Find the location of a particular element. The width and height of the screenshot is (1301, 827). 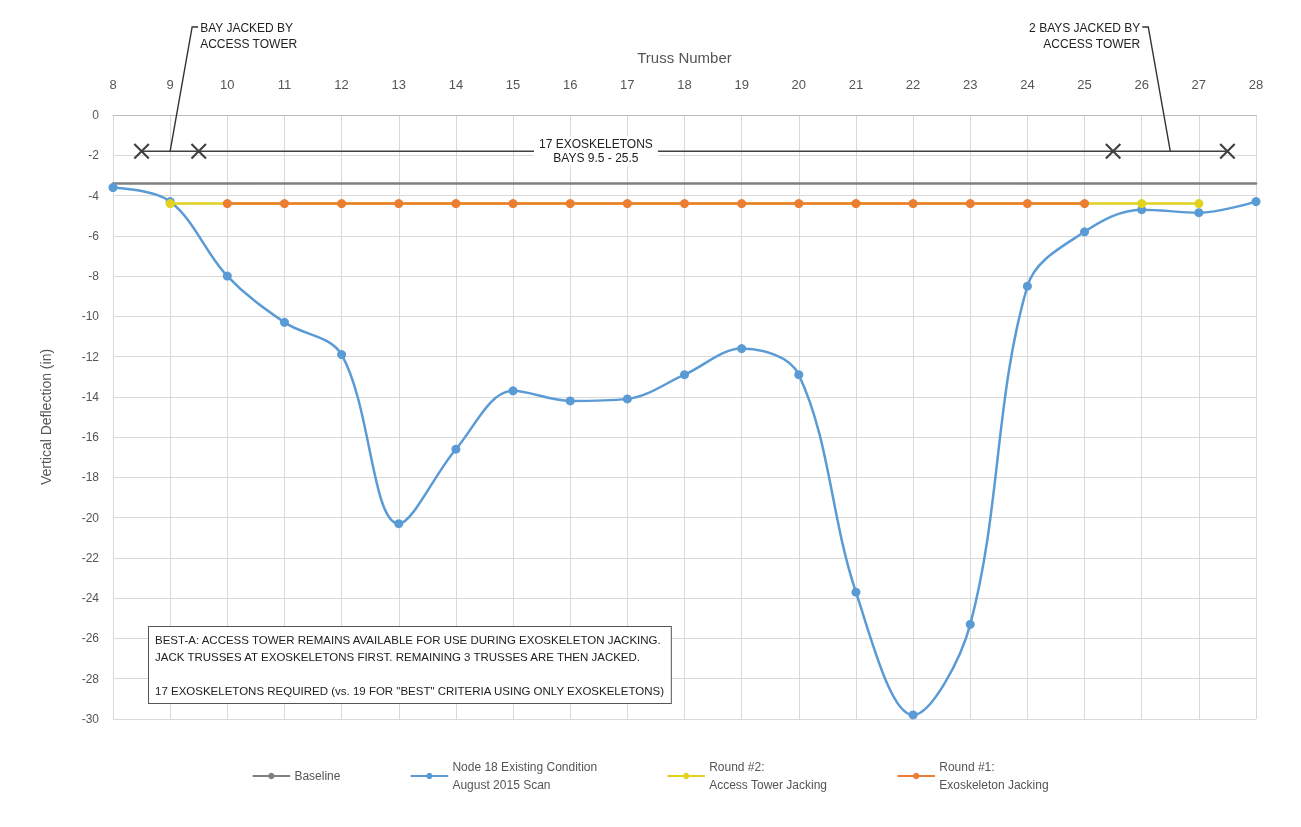

x-tick-label: 27 is located at coordinates (1199, 84).